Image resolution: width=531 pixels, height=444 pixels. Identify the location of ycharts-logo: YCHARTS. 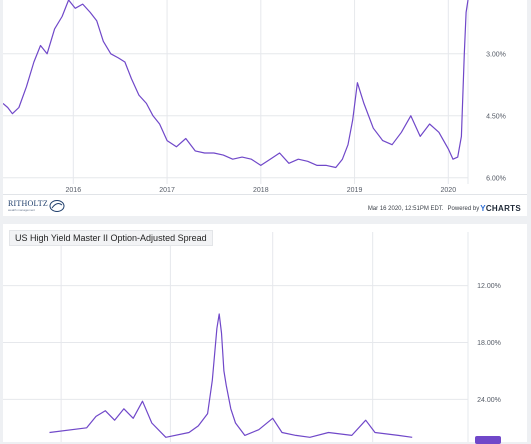
(500, 208).